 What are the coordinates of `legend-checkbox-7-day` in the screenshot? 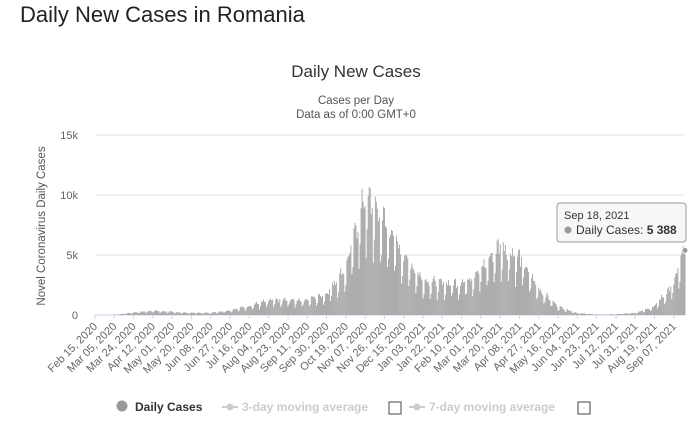 It's located at (584, 408).